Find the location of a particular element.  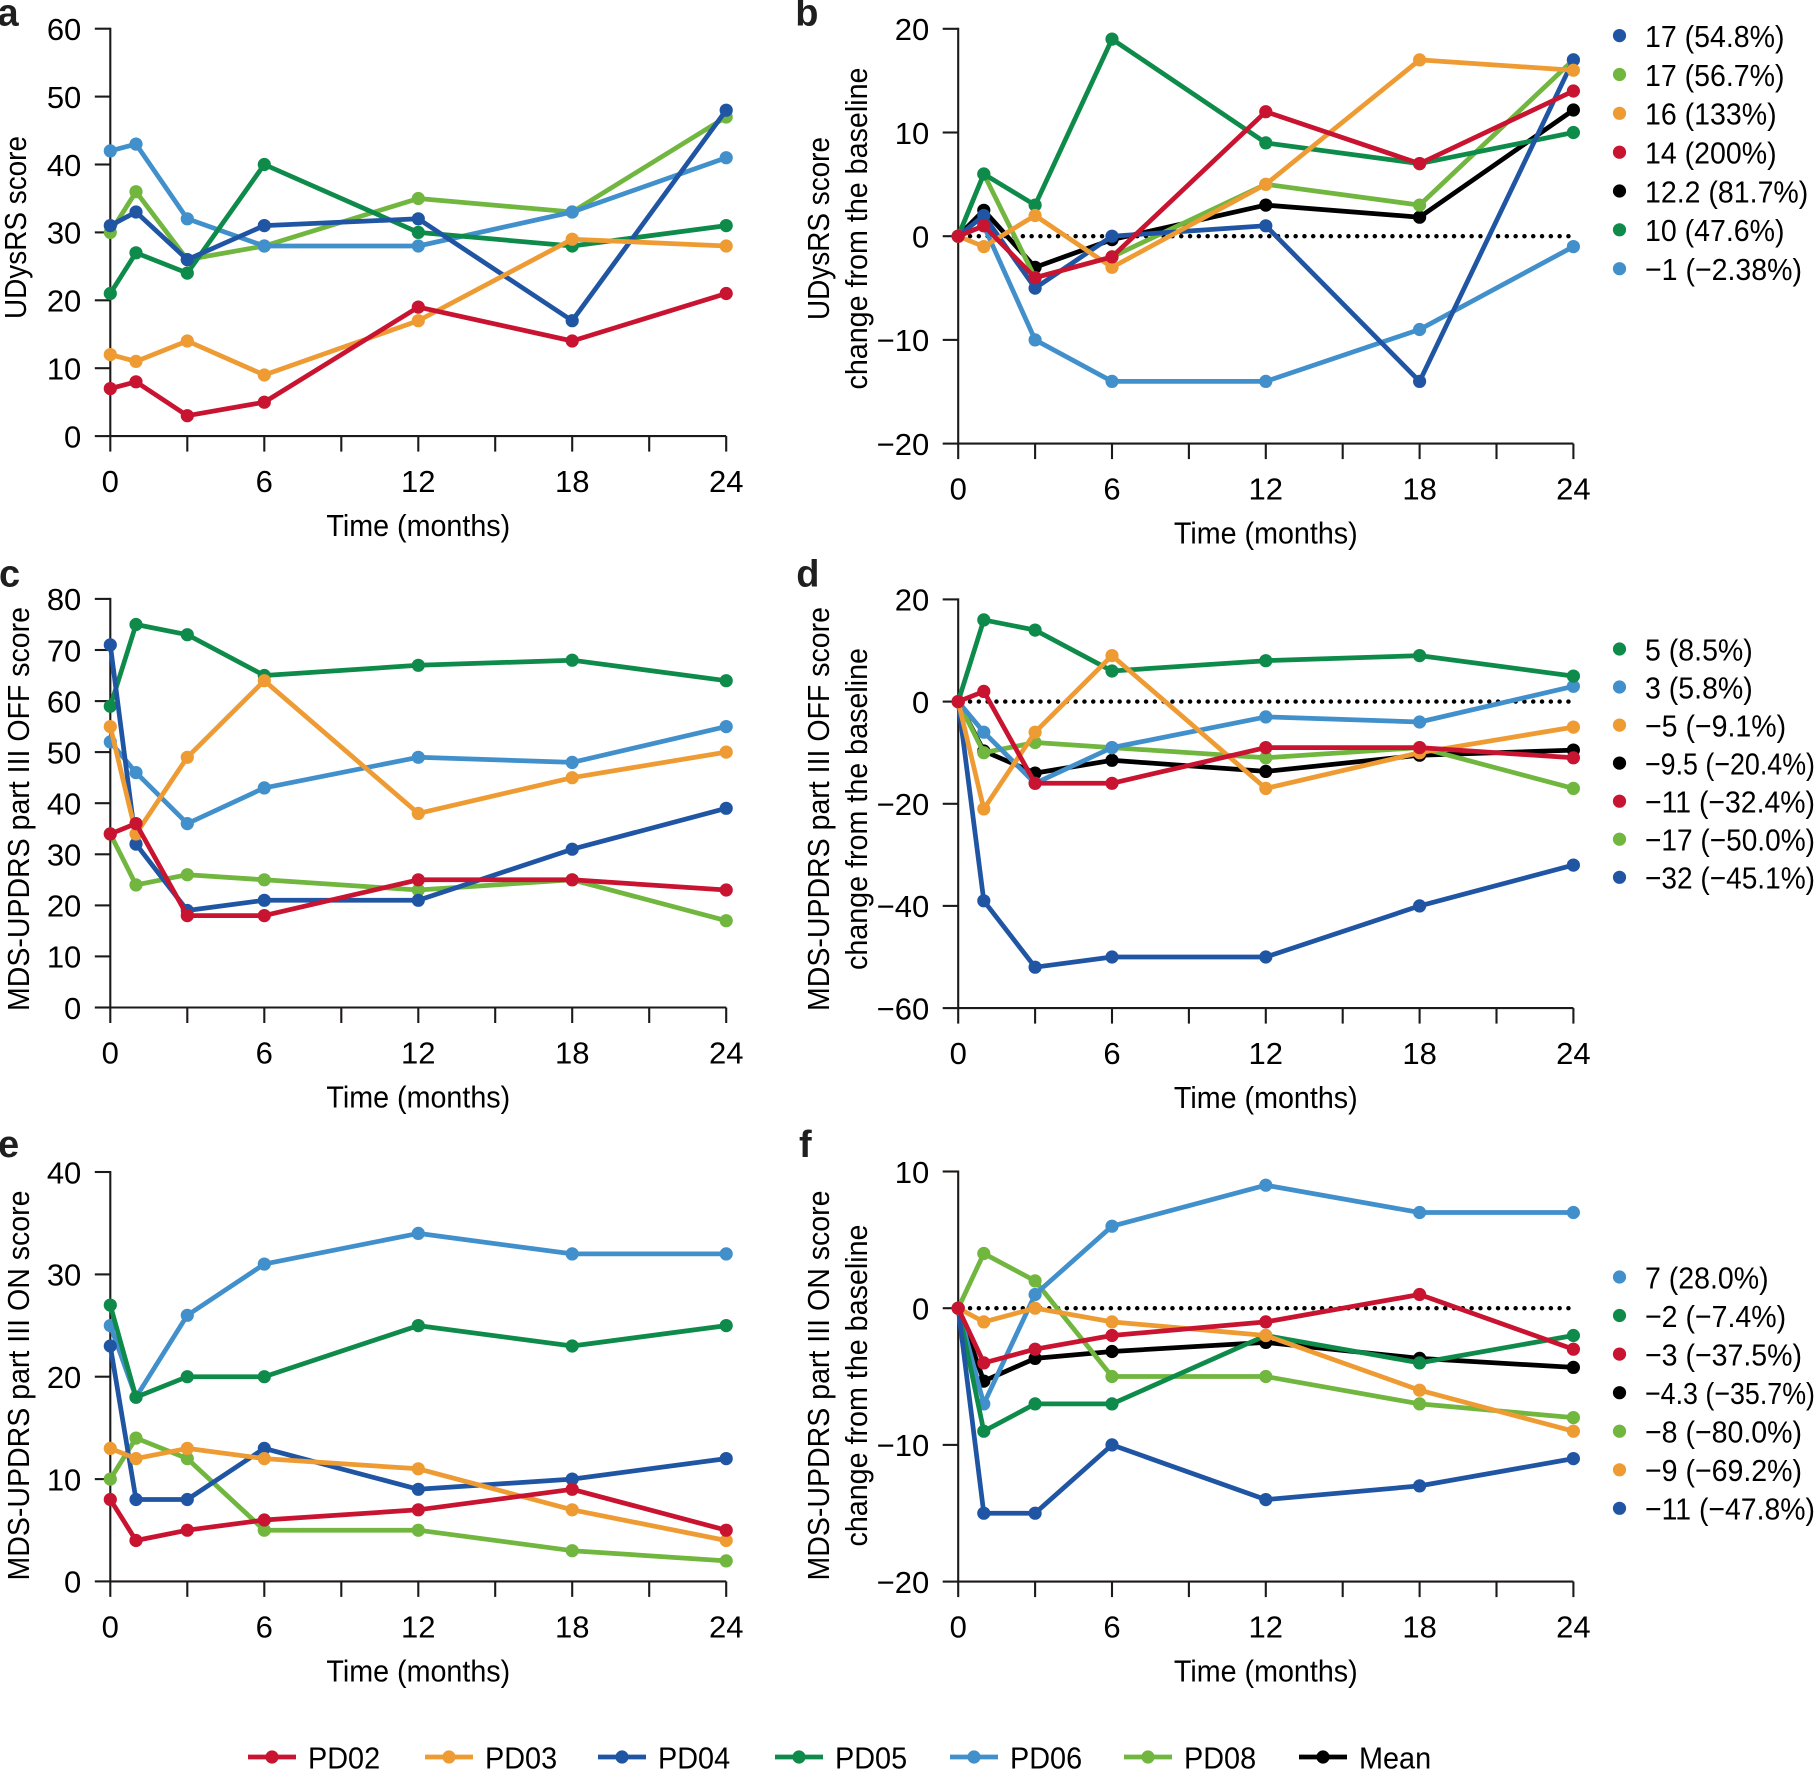

svg-text: 80 is located at coordinates (64, 599).